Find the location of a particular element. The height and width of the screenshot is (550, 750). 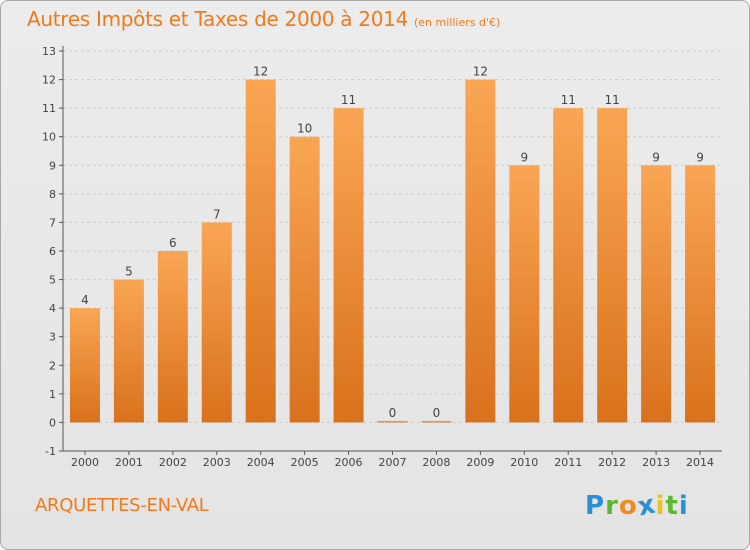

x-tick-label: 2013 is located at coordinates (656, 462).